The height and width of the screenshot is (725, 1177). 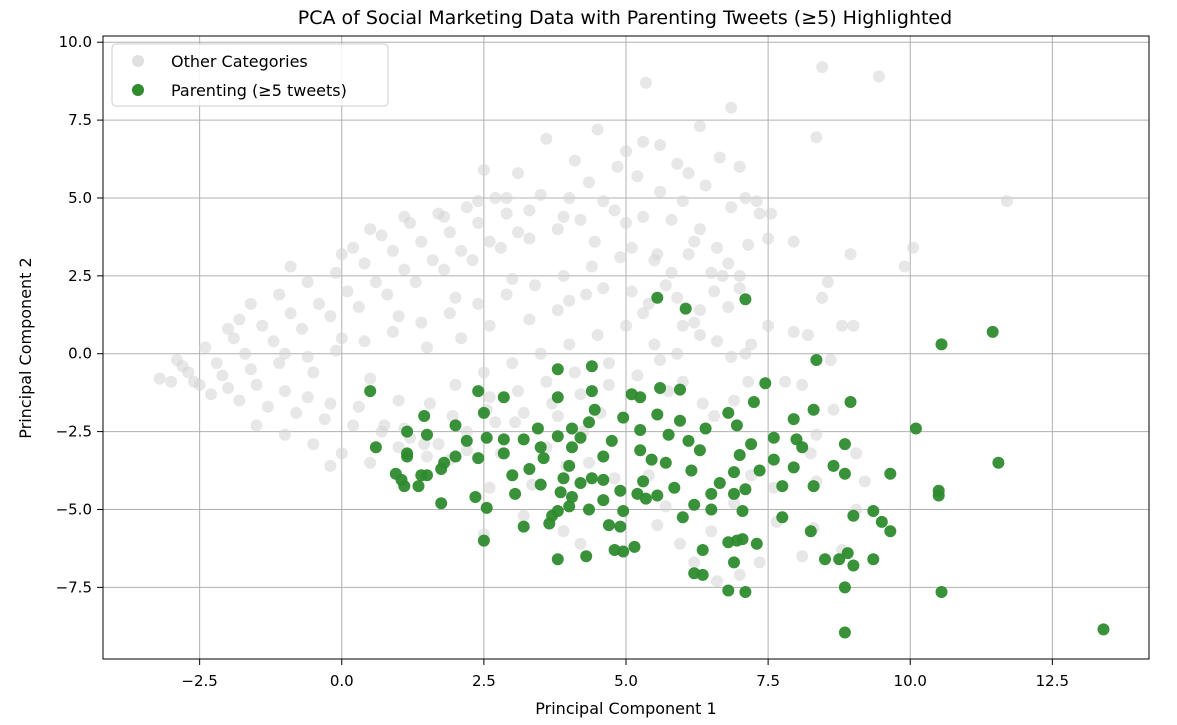 What do you see at coordinates (768, 681) in the screenshot?
I see `x-tick-label: 7.5` at bounding box center [768, 681].